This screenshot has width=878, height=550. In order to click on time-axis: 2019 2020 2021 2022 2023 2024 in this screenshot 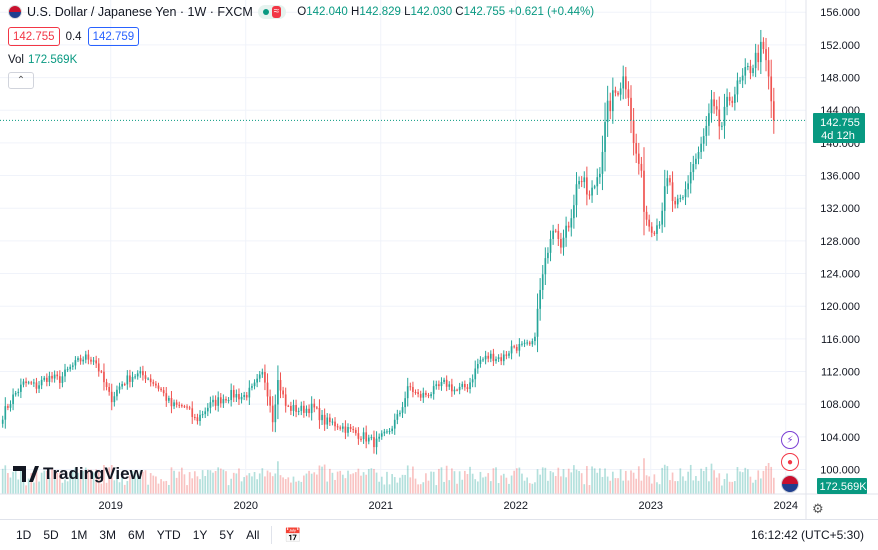, I will do `click(439, 502)`.